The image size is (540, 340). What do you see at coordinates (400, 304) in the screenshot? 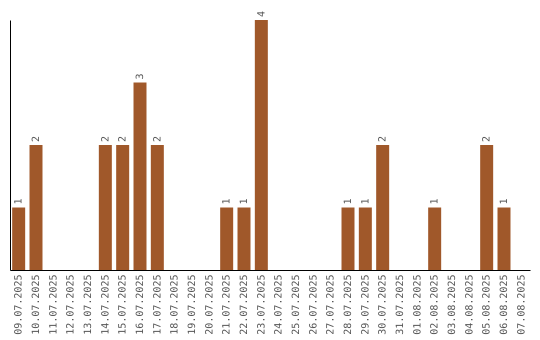
I see `x-tick-label: 31.07.2025` at bounding box center [400, 304].